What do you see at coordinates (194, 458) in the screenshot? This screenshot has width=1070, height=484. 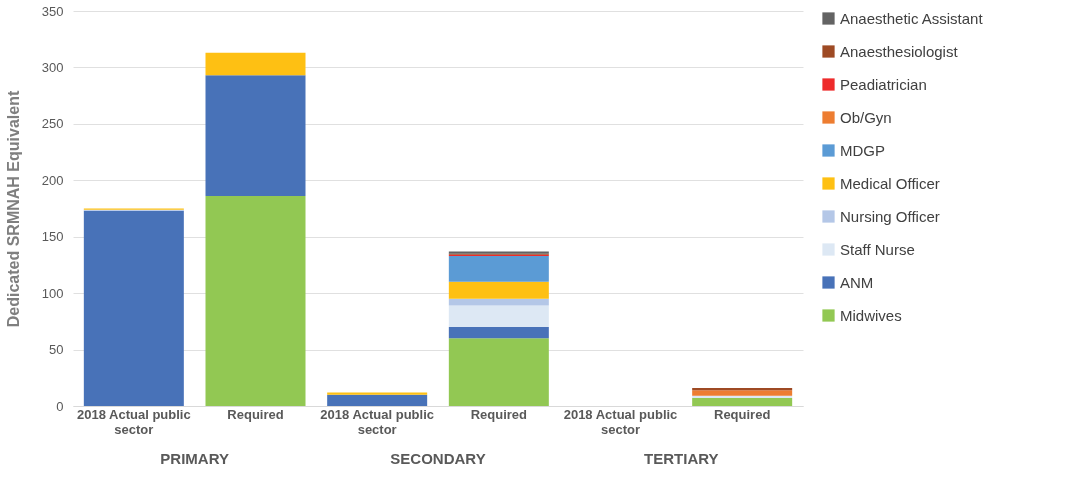 I see `text: PRIMARY` at bounding box center [194, 458].